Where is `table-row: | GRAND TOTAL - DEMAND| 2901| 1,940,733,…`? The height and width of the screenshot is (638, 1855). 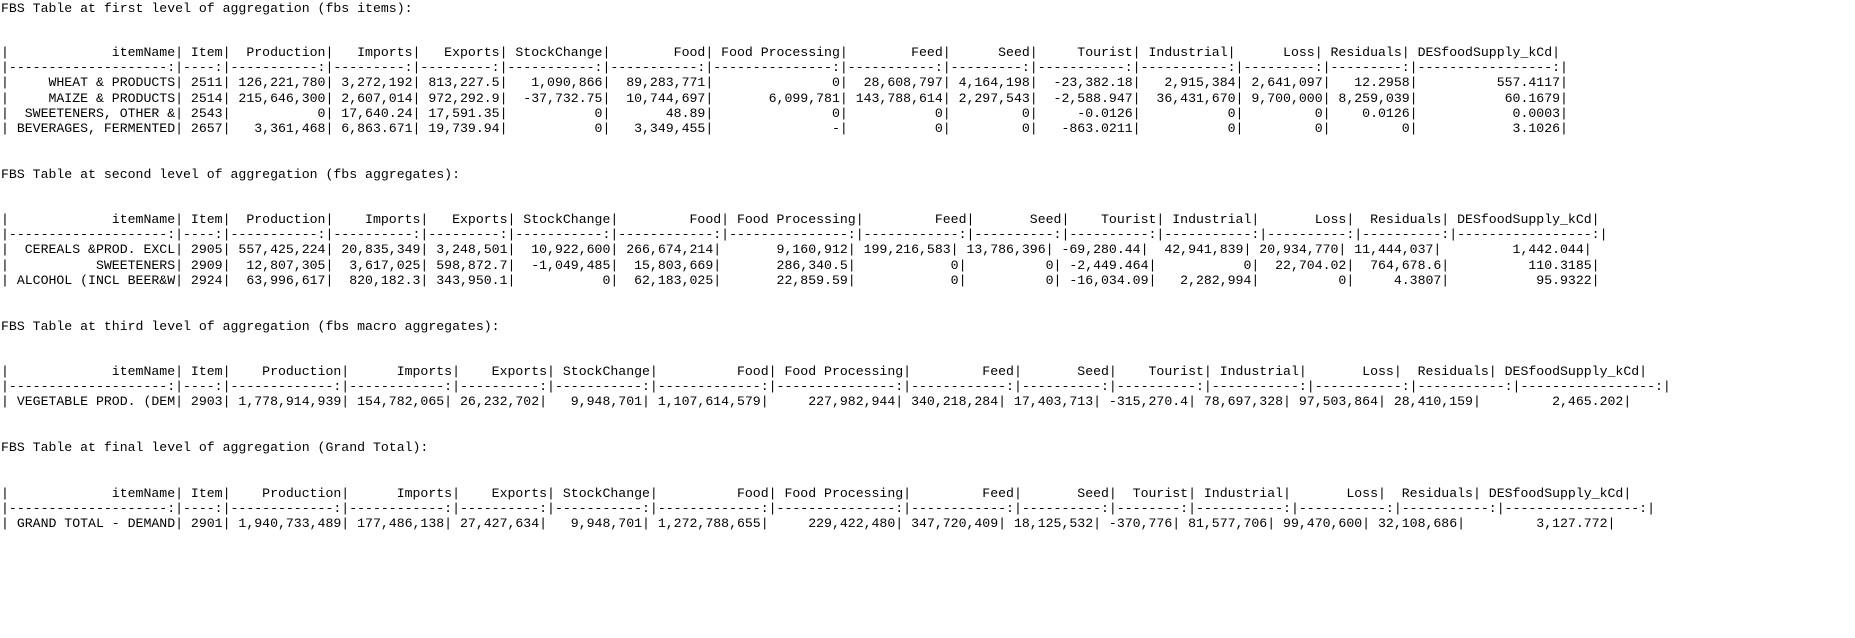
table-row: | GRAND TOTAL - DEMAND| 2901| 1,940,733,… is located at coordinates (808, 523).